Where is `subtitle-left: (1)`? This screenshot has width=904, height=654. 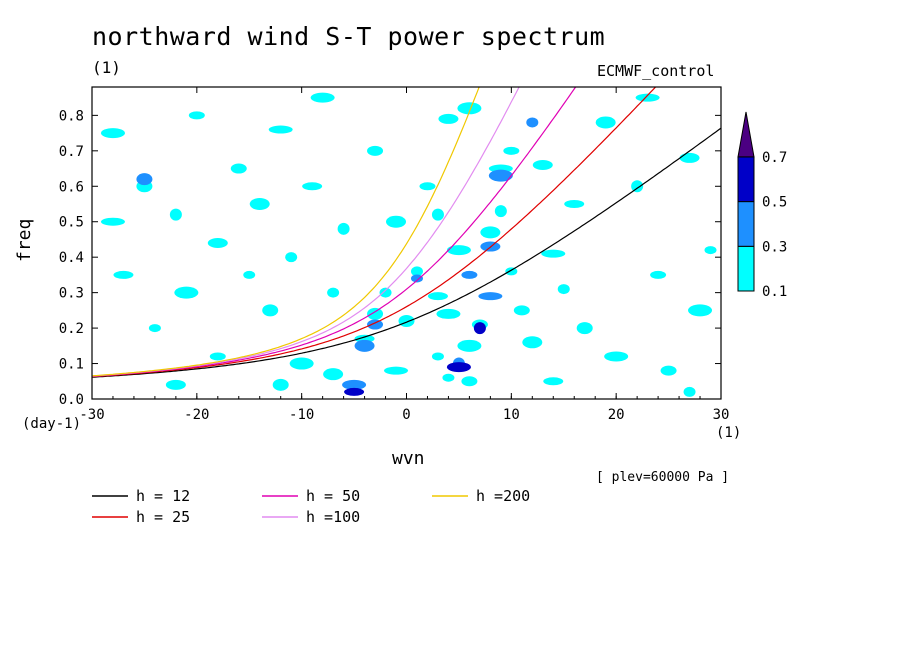 subtitle-left: (1) is located at coordinates (106, 67).